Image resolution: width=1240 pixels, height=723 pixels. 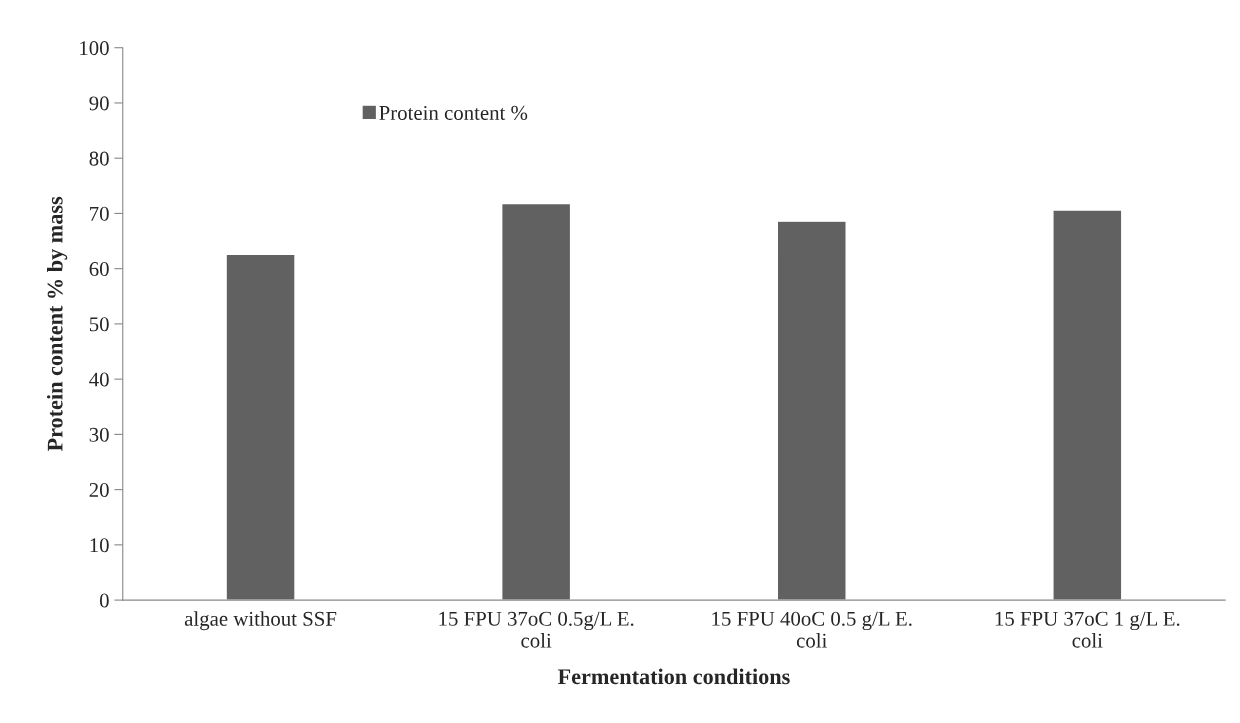 I want to click on y-tick-label: 70, so click(x=99, y=213).